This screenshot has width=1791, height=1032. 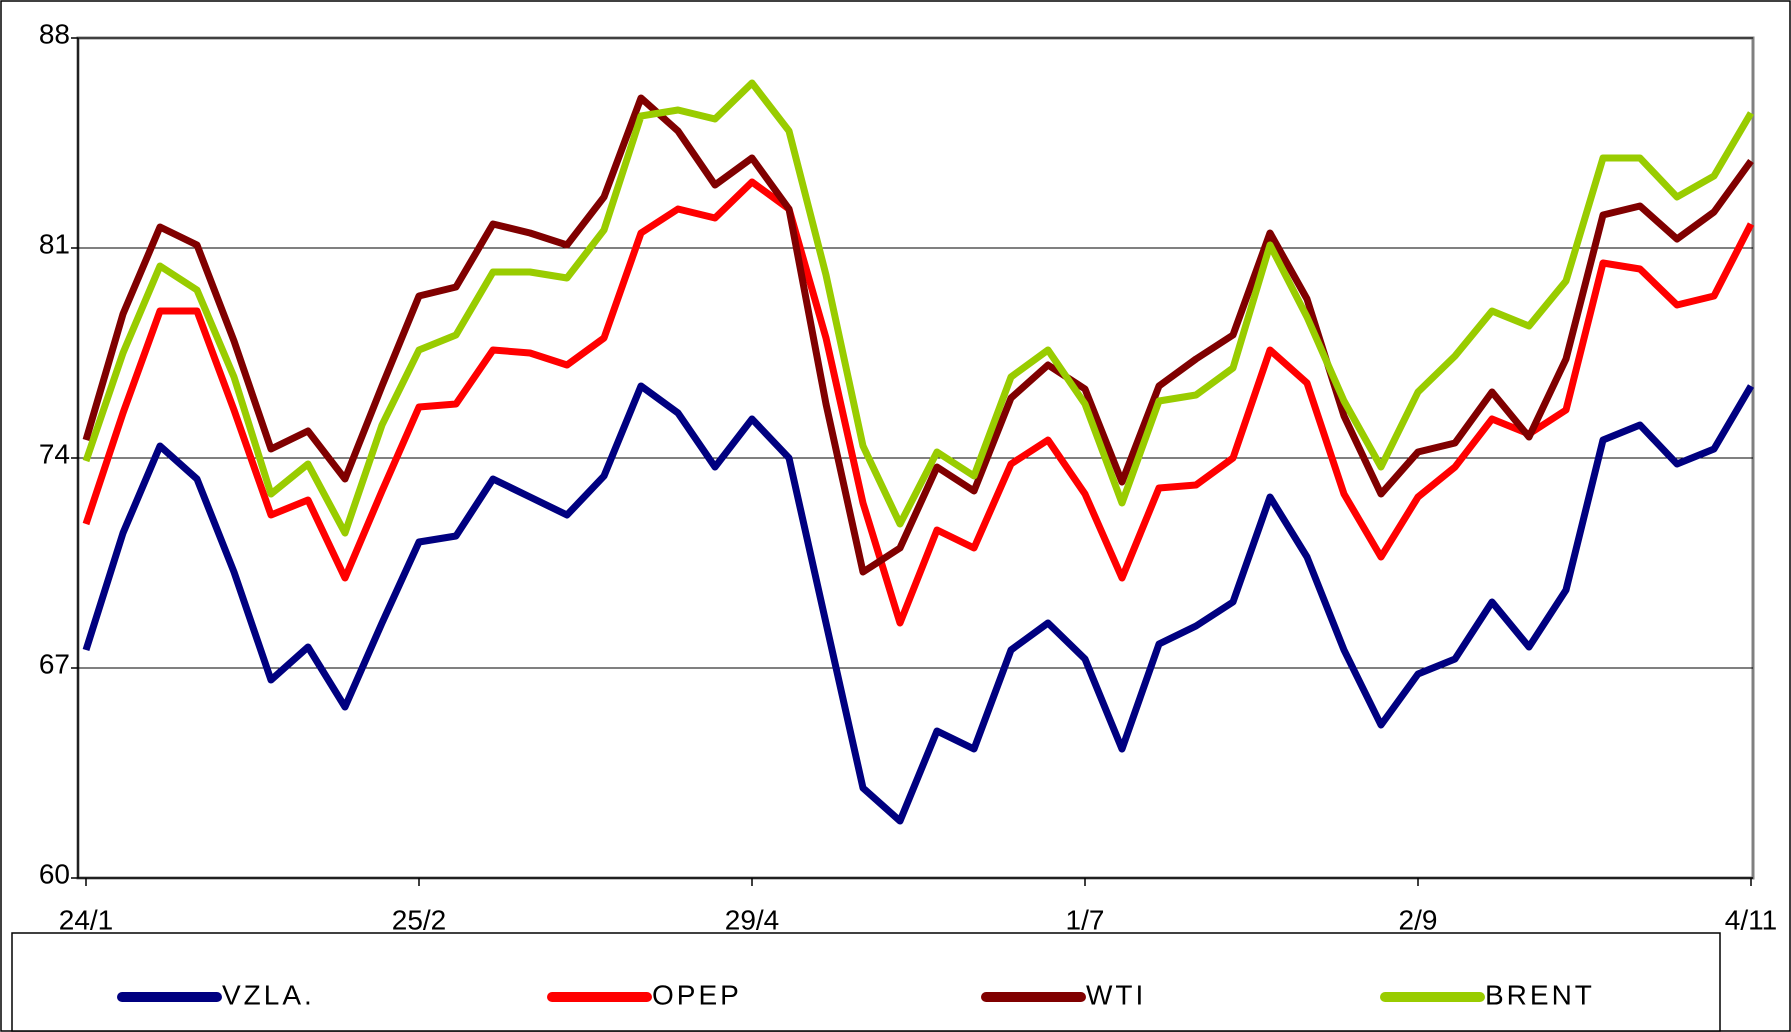 What do you see at coordinates (54, 873) in the screenshot?
I see `y-tick-label: 60` at bounding box center [54, 873].